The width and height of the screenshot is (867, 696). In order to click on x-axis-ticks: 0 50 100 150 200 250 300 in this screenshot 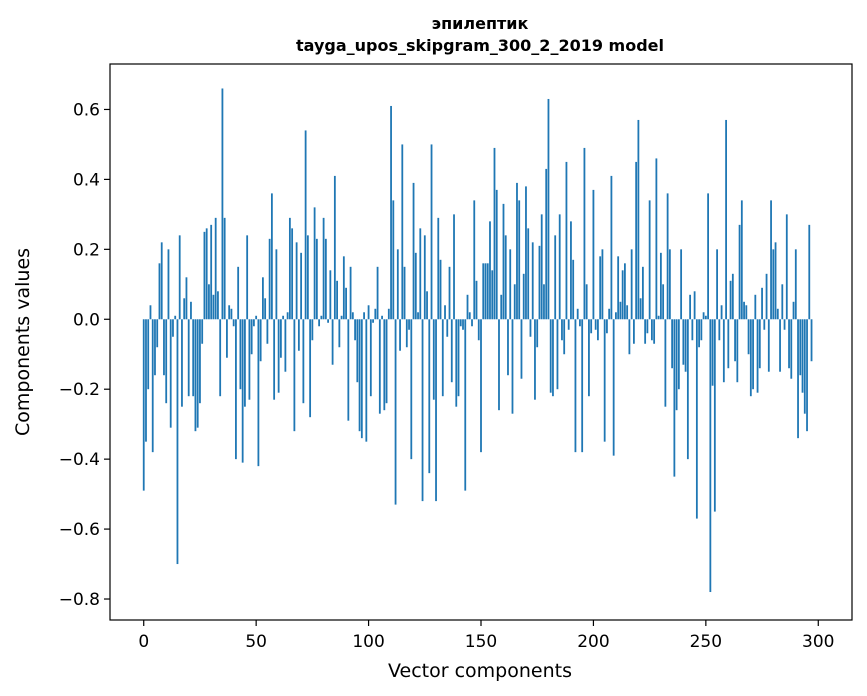, I will do `click(486, 636)`.